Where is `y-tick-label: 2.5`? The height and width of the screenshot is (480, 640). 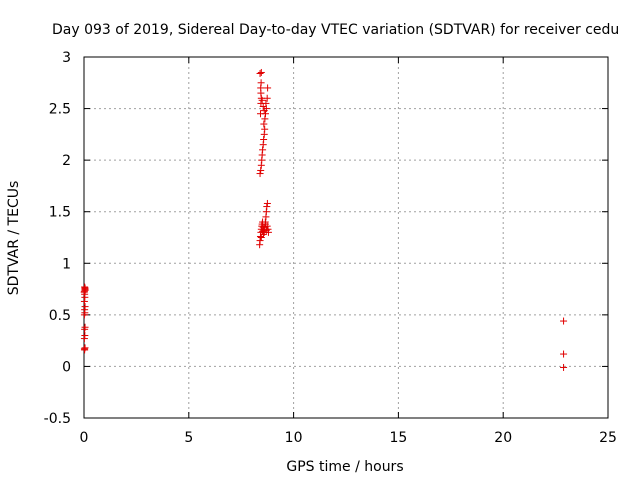
y-tick-label: 2.5 is located at coordinates (60, 110).